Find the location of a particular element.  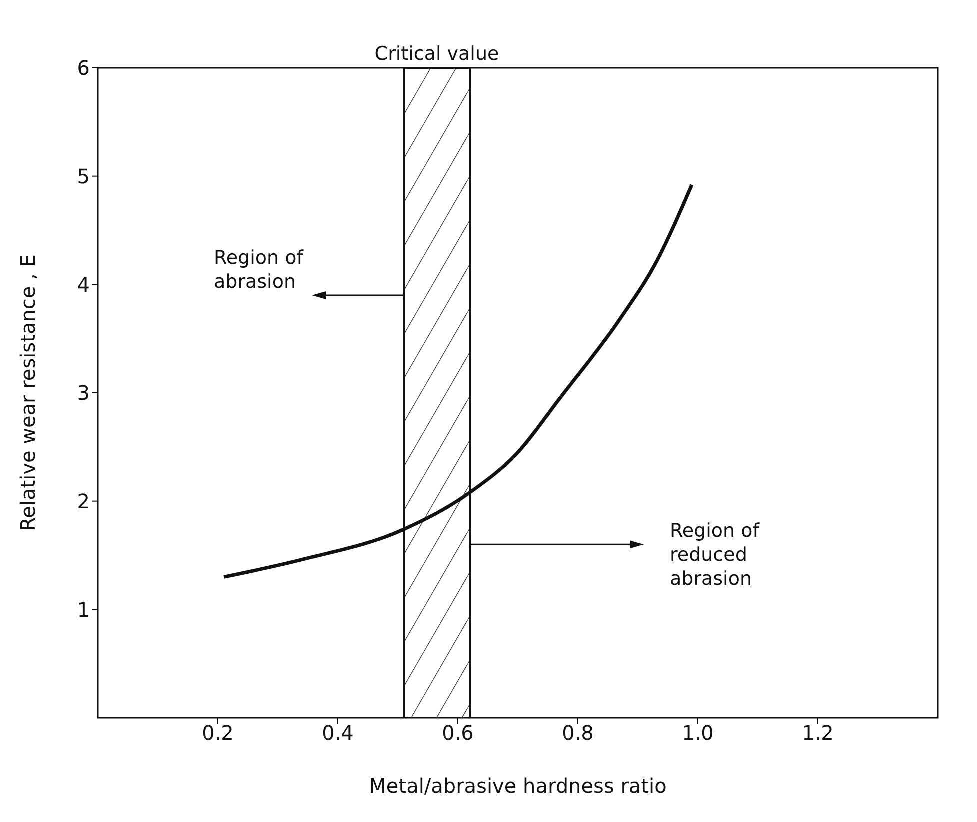

y-axis-title: Relative wear resistance , E is located at coordinates (28, 393).